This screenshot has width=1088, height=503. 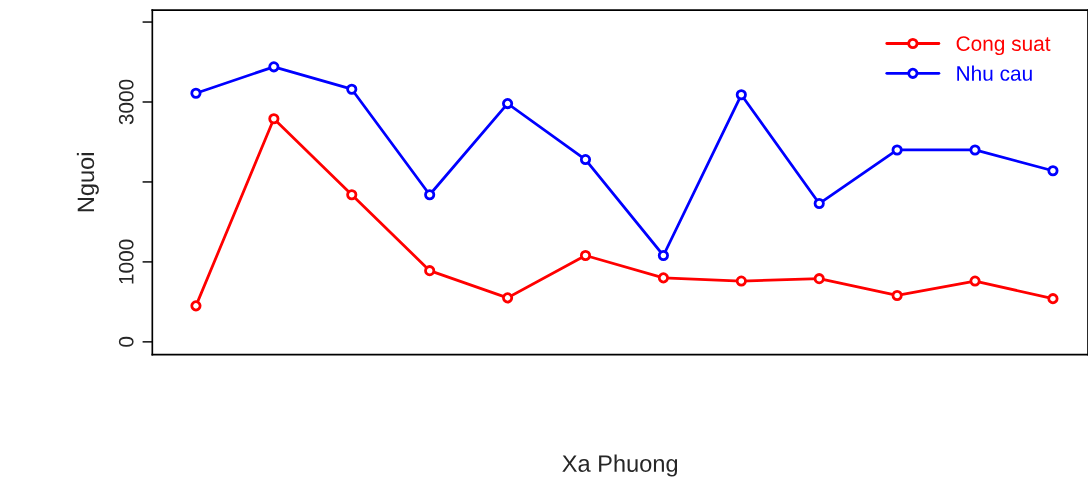 What do you see at coordinates (87, 182) in the screenshot?
I see `y-axis-title: Nguoi` at bounding box center [87, 182].